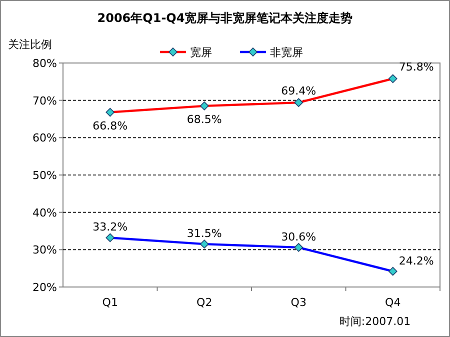 The width and height of the screenshot is (450, 337). What do you see at coordinates (110, 302) in the screenshot?
I see `x-tick-label: Q1` at bounding box center [110, 302].